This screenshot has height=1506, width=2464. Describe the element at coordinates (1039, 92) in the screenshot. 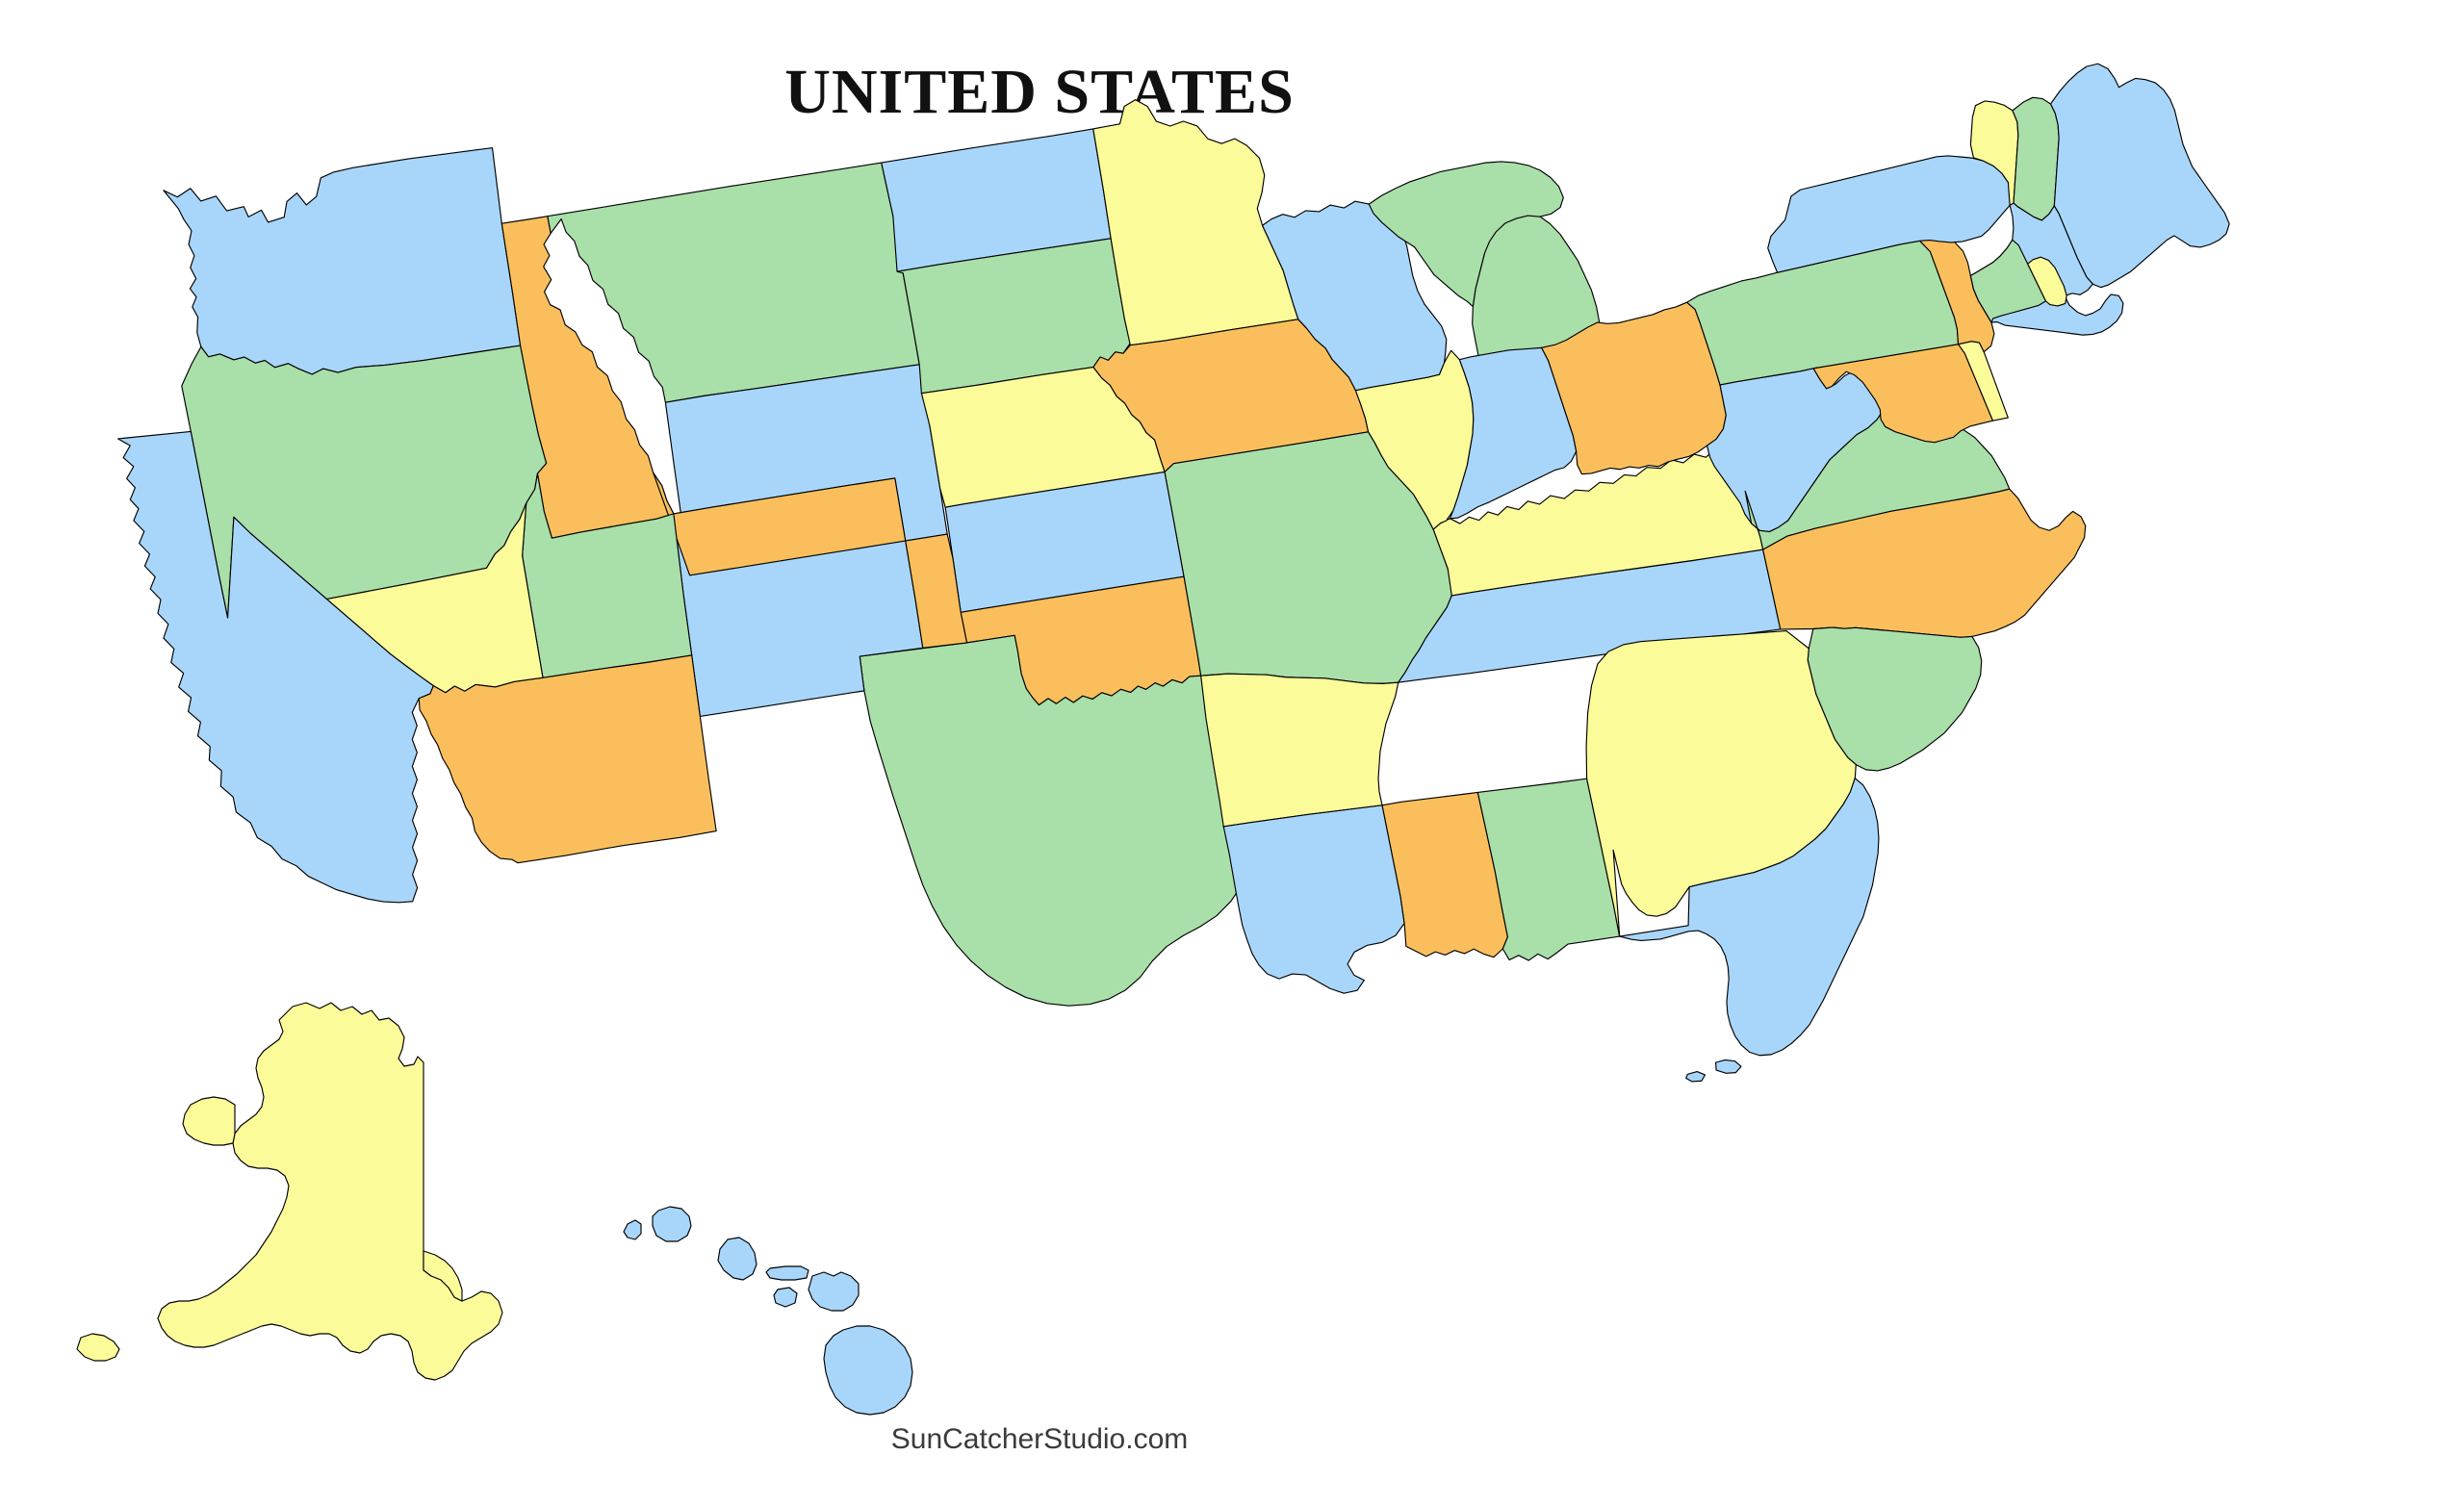

I see `page-title: UNITED STATES` at that location.